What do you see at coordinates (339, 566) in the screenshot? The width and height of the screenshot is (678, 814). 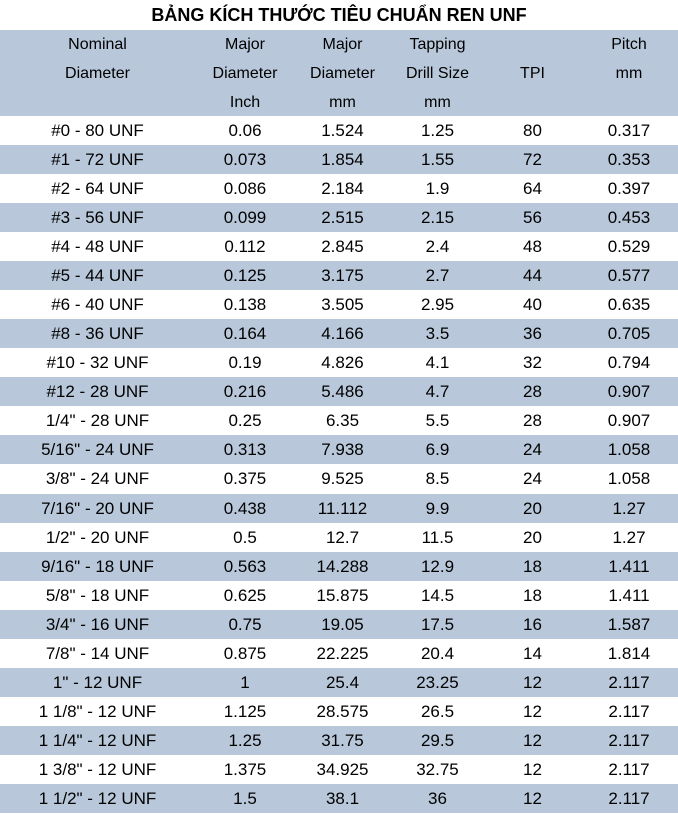 I see `table-row: 9/16" - 18 UNF 0.563 14.288 12.9 18 1.411` at bounding box center [339, 566].